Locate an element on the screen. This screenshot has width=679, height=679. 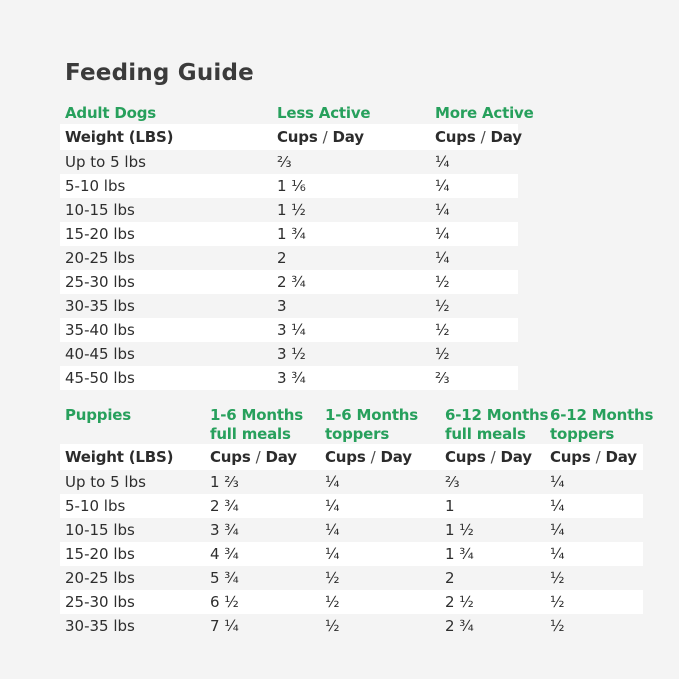
table-row: 45-50 lbs 3 ¾ ⅔ is located at coordinates (289, 378).